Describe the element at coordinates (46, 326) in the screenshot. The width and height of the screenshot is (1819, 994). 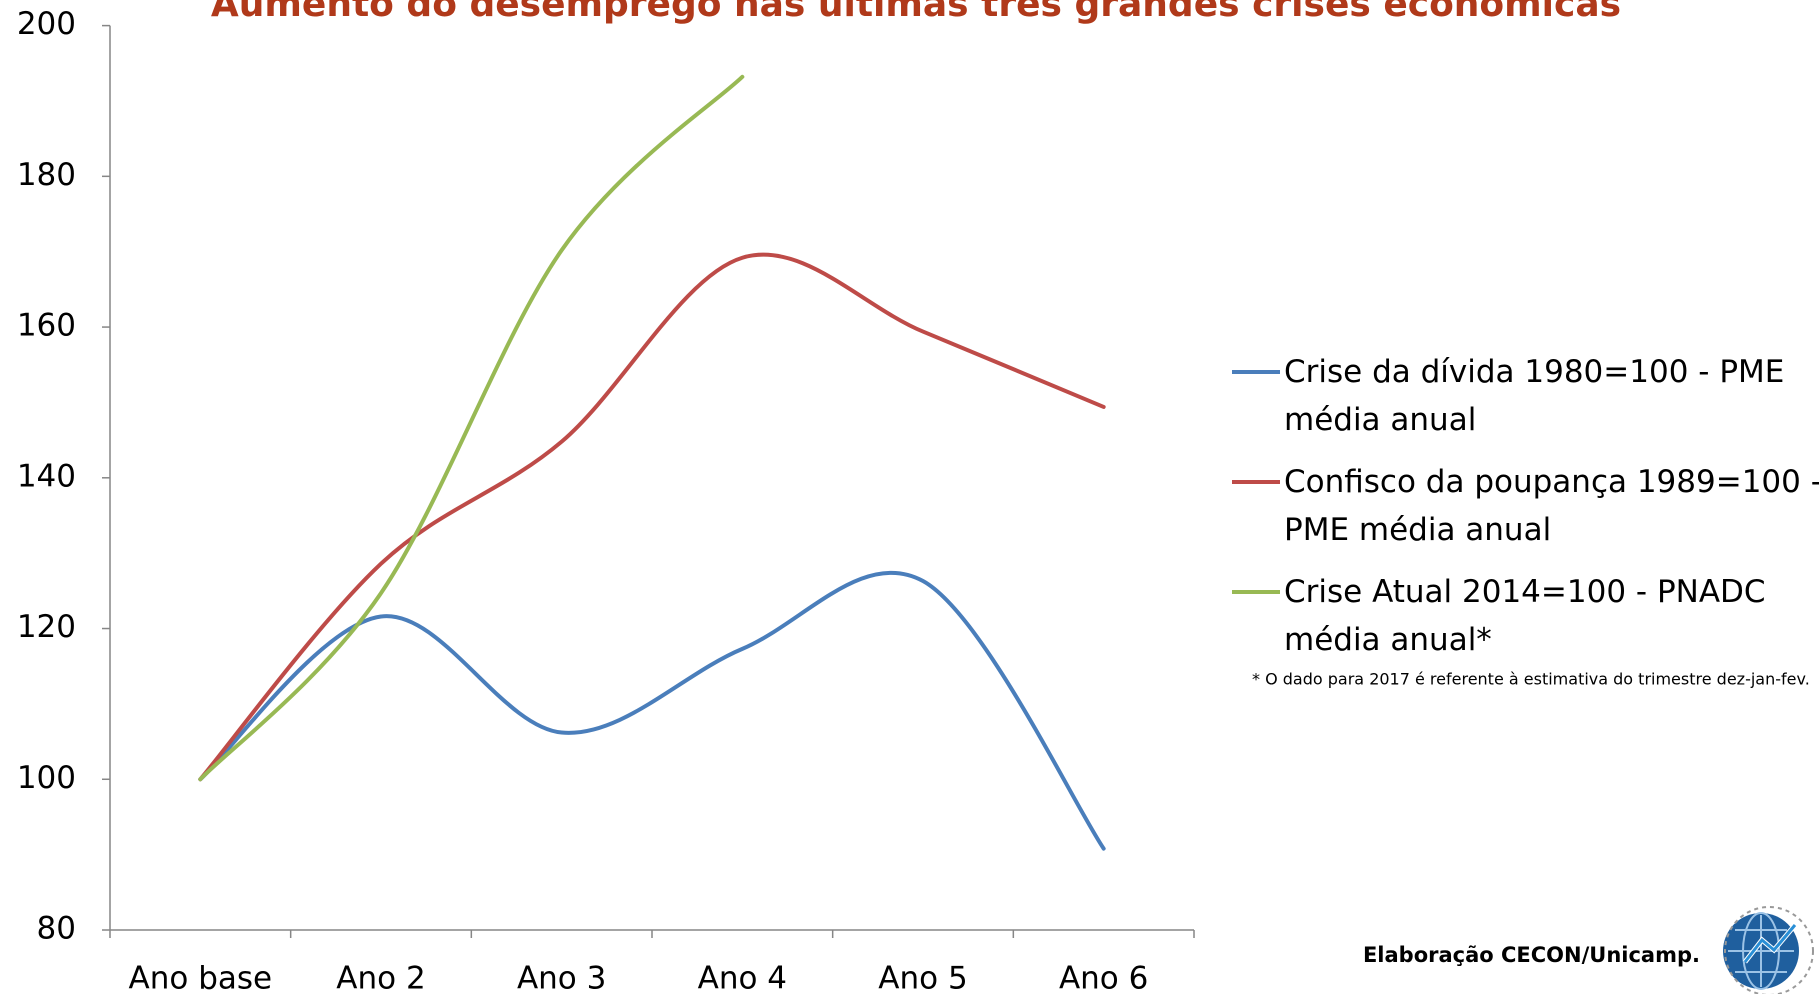
I see `y-tick-label: 160` at that location.